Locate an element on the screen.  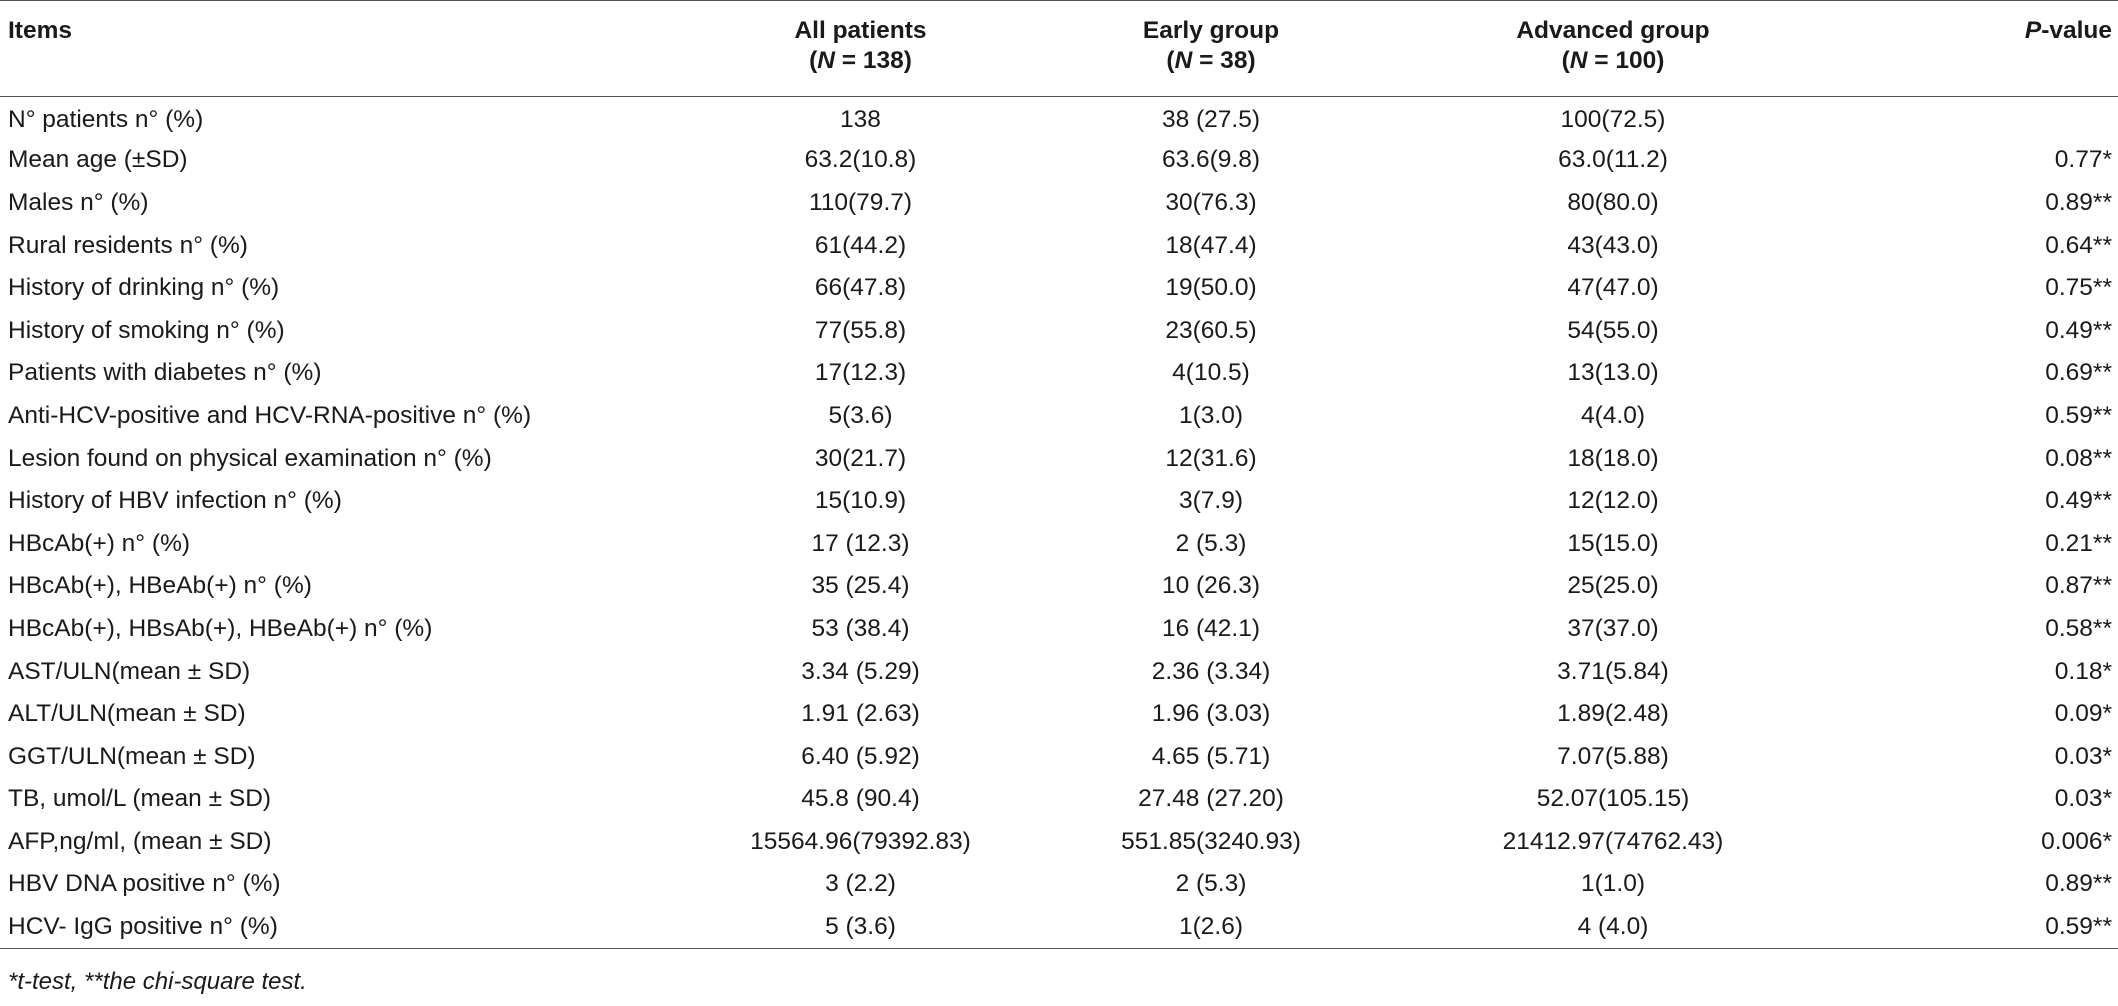
cell-all-patients: 3 (2.2) is located at coordinates (860, 884).